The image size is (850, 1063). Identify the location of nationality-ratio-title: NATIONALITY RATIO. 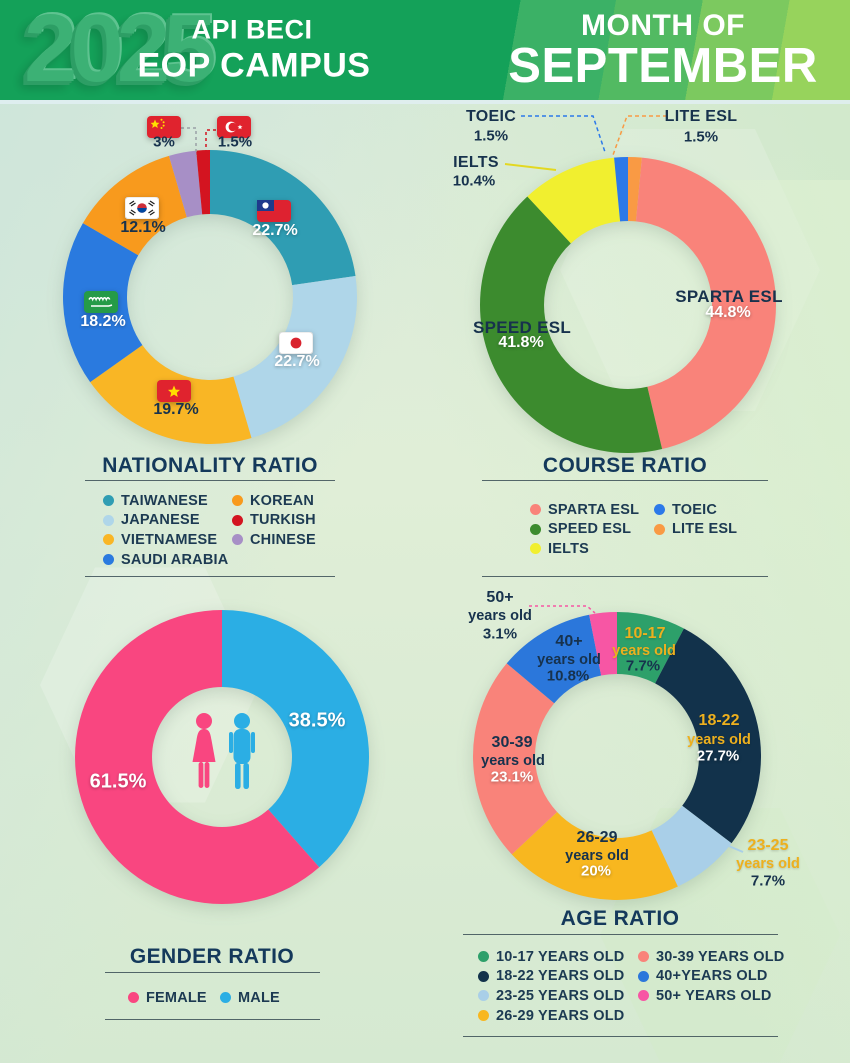
(210, 465).